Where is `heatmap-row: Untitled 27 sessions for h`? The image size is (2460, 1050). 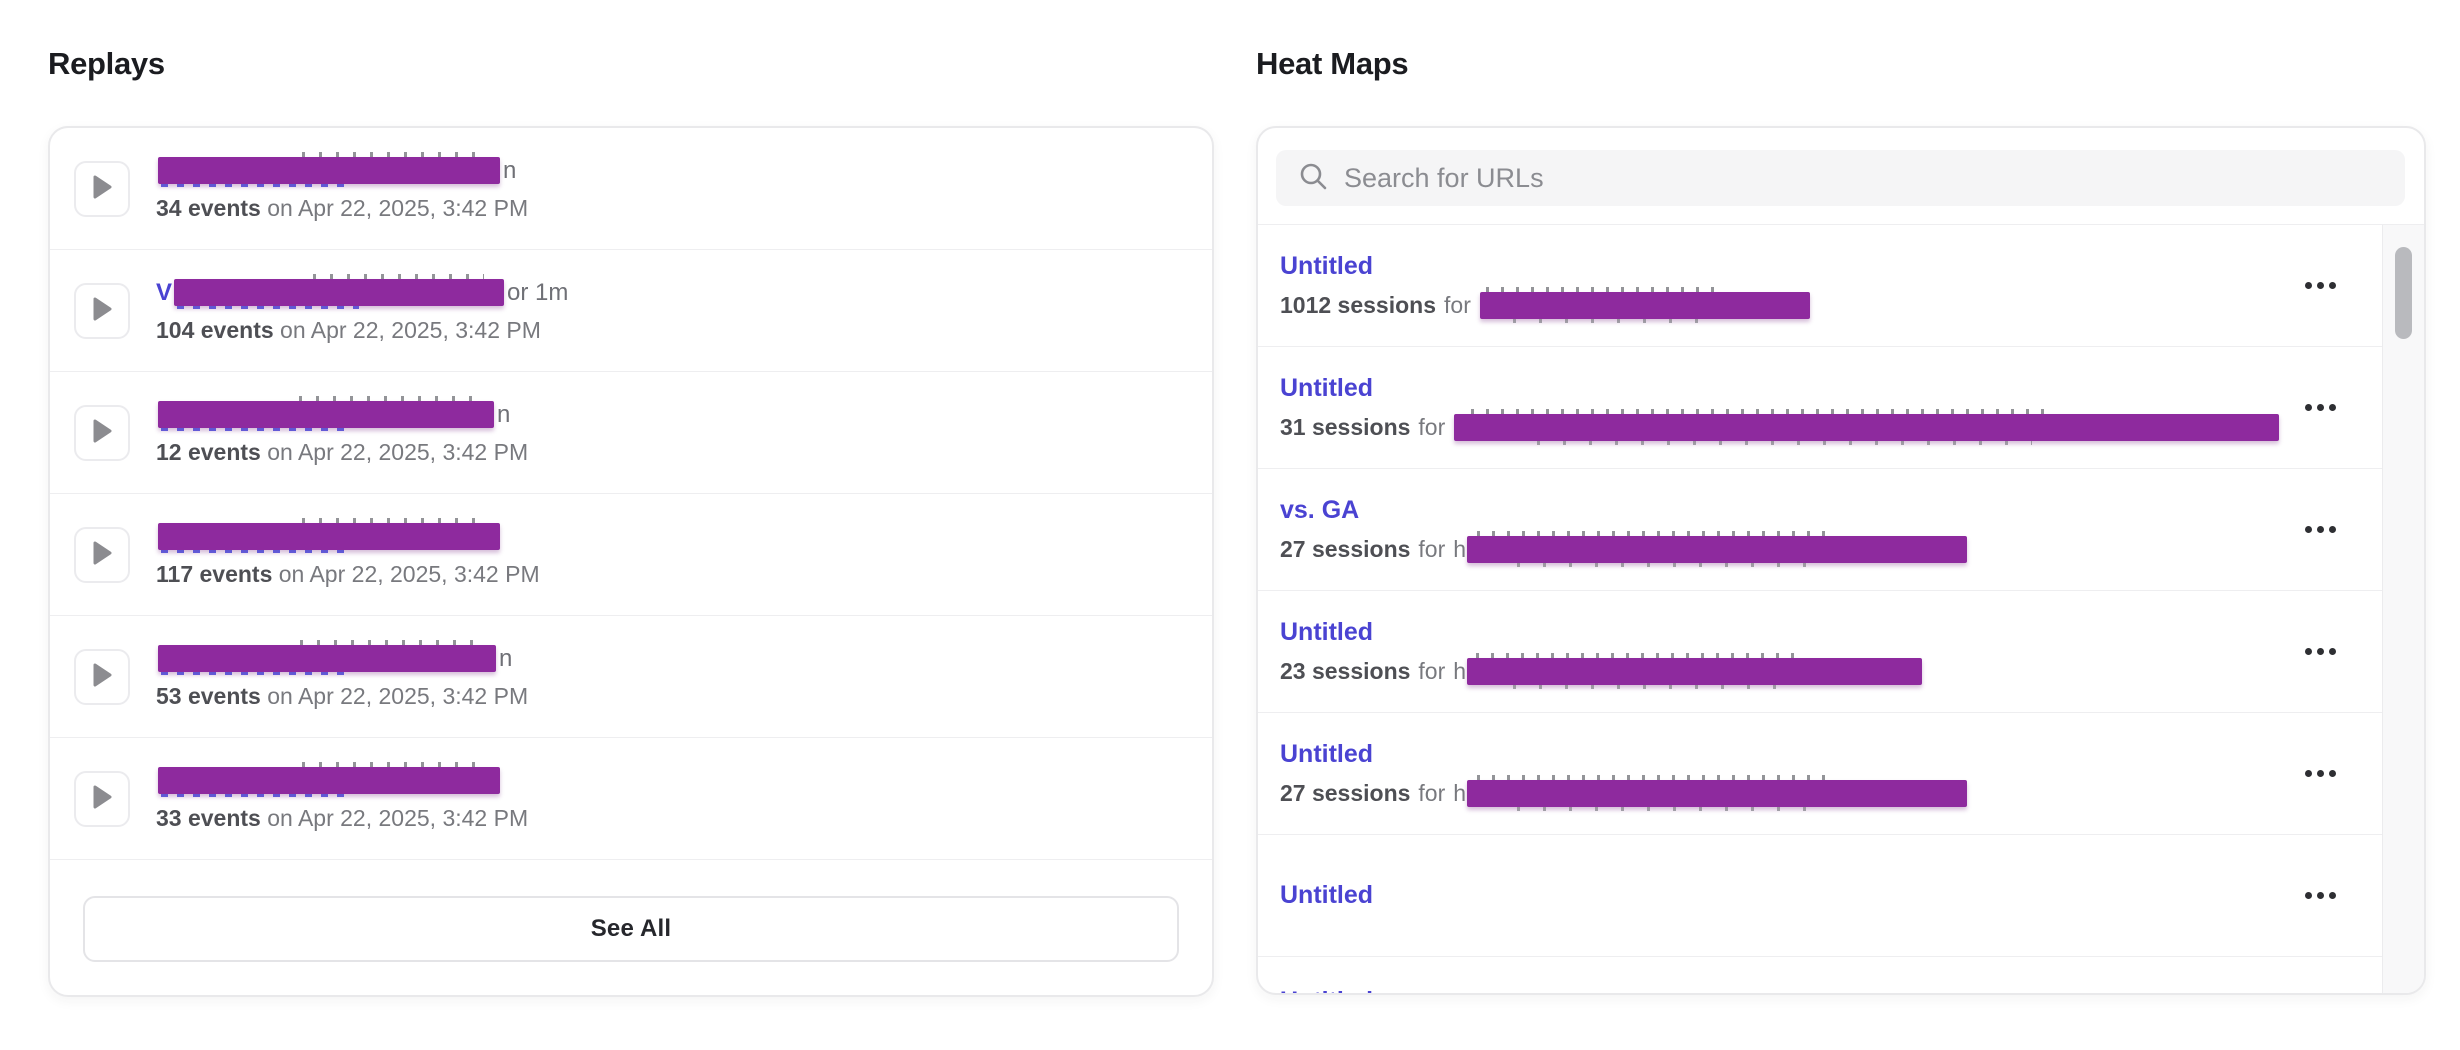
heatmap-row: Untitled 27 sessions for h is located at coordinates (1820, 774).